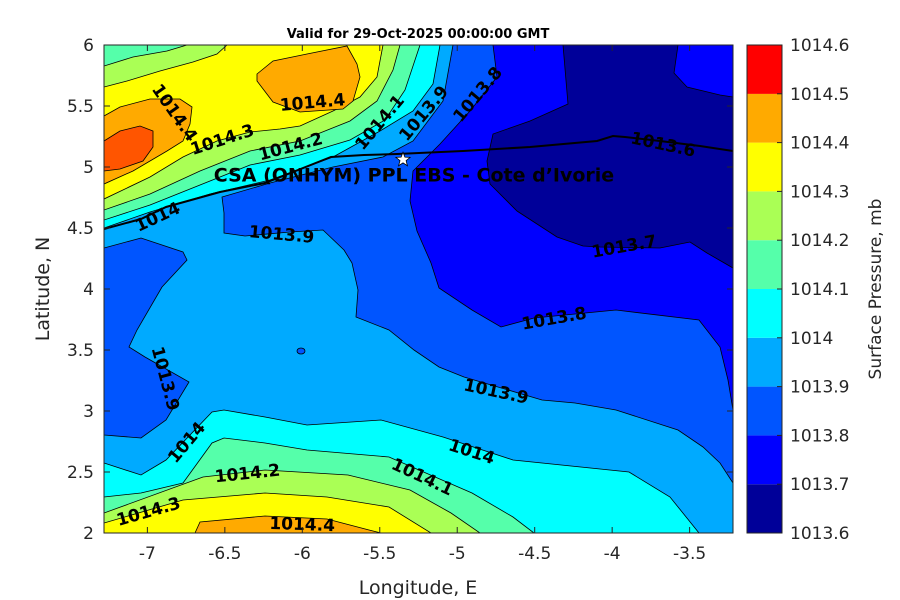 Image resolution: width=900 pixels, height=600 pixels. I want to click on colorbar-tick-label: 1013.7, so click(819, 485).